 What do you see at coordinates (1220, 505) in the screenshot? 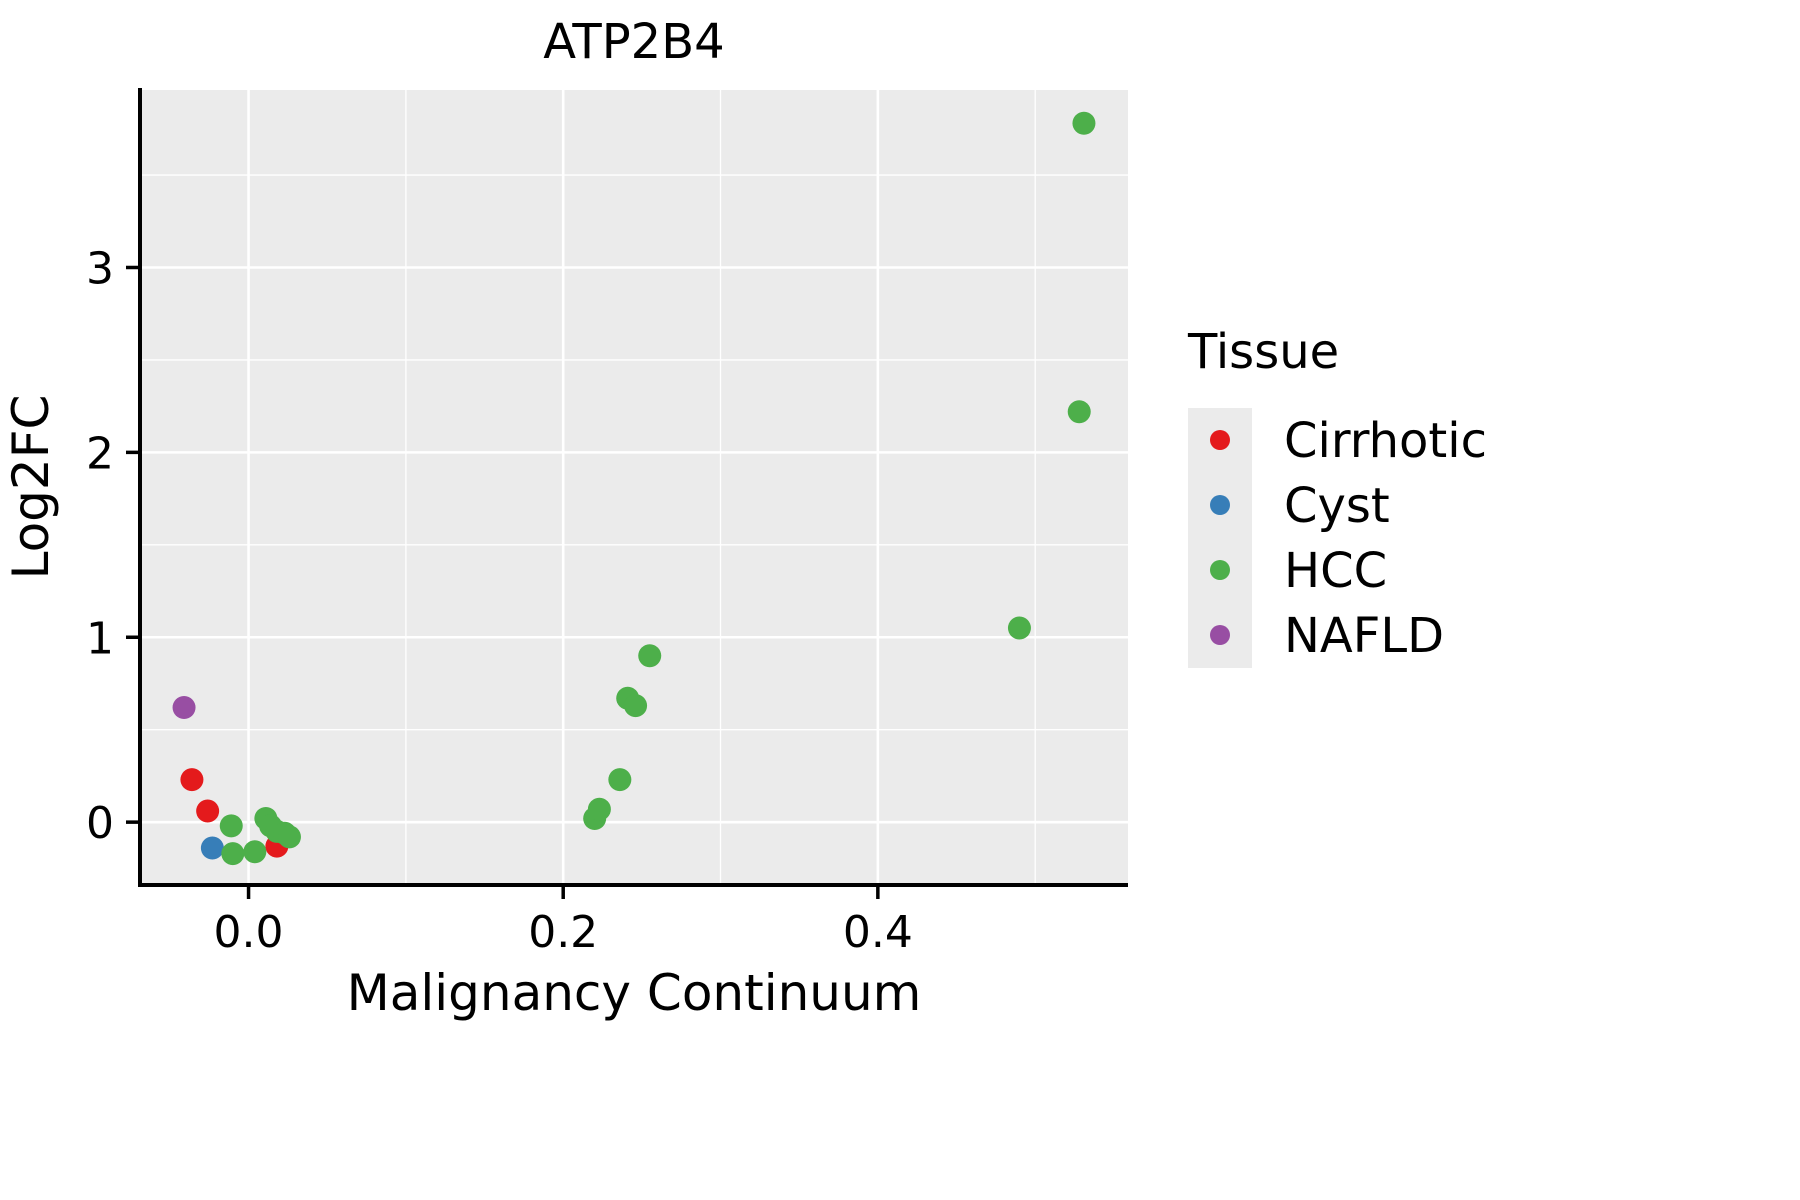
I see `legend-dot-cyst` at bounding box center [1220, 505].